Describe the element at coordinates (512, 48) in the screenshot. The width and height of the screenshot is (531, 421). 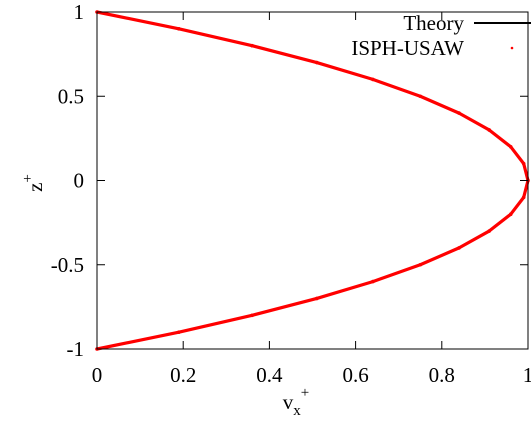
I see `legend-swatch-isph-usaw` at that location.